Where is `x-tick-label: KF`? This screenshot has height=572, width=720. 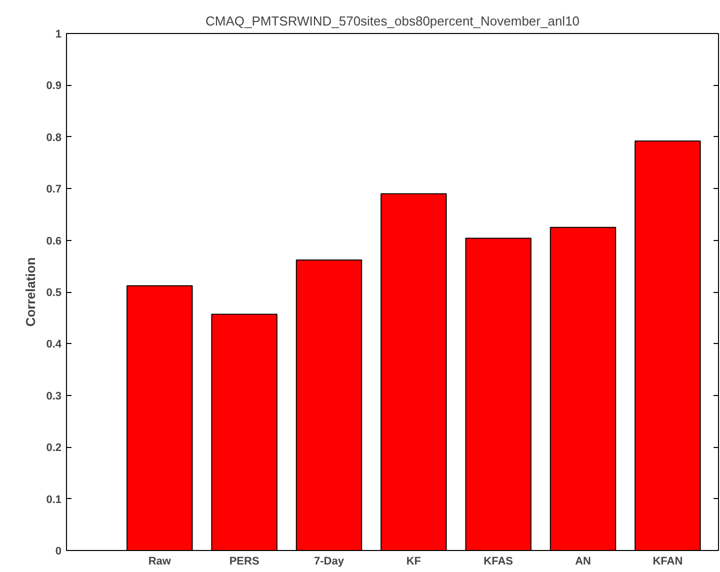
x-tick-label: KF is located at coordinates (414, 562).